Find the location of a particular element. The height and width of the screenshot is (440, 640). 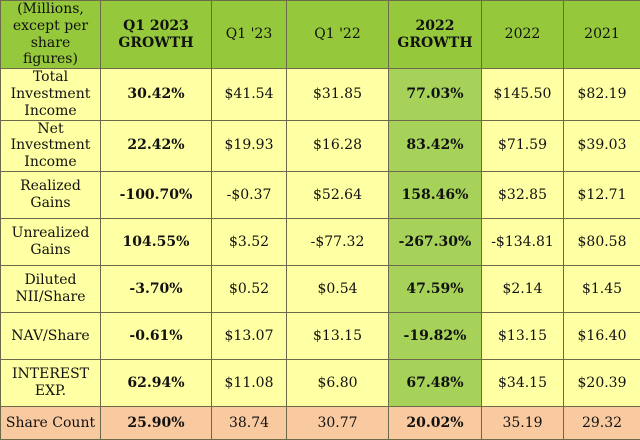

cell-2022-growth: -19.82% is located at coordinates (435, 335).